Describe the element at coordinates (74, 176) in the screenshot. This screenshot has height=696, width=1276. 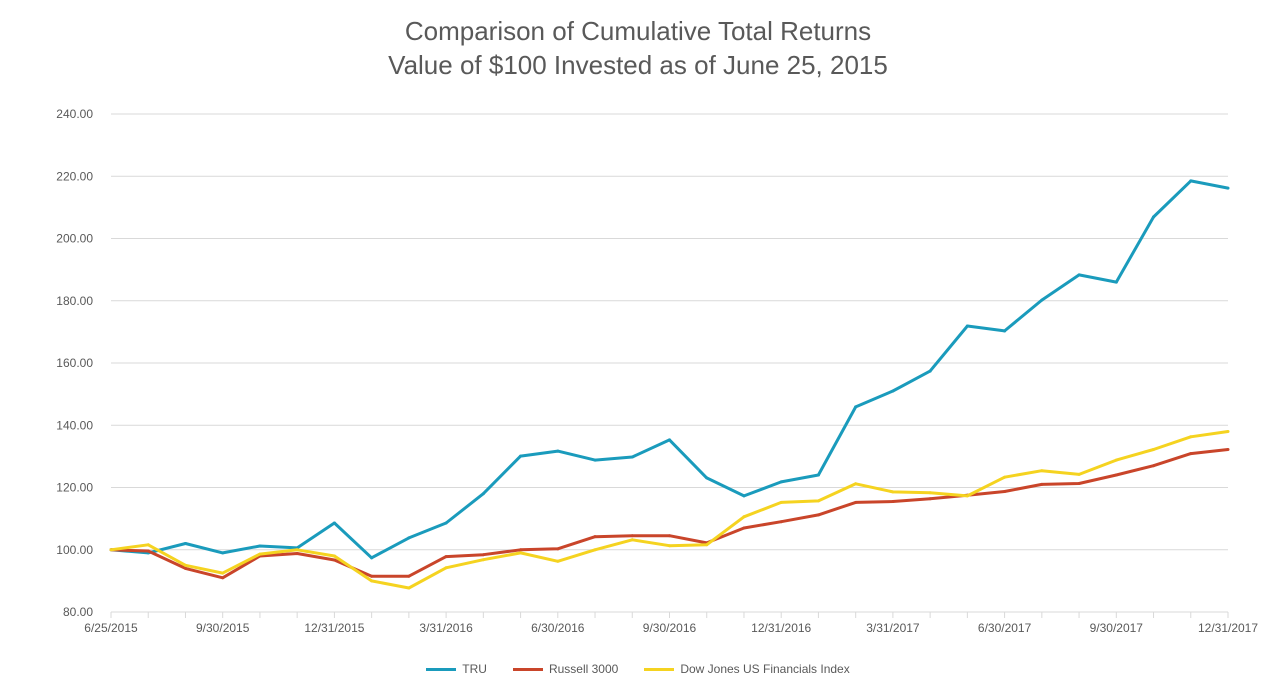
I see `y-tick-label: 220.00` at that location.